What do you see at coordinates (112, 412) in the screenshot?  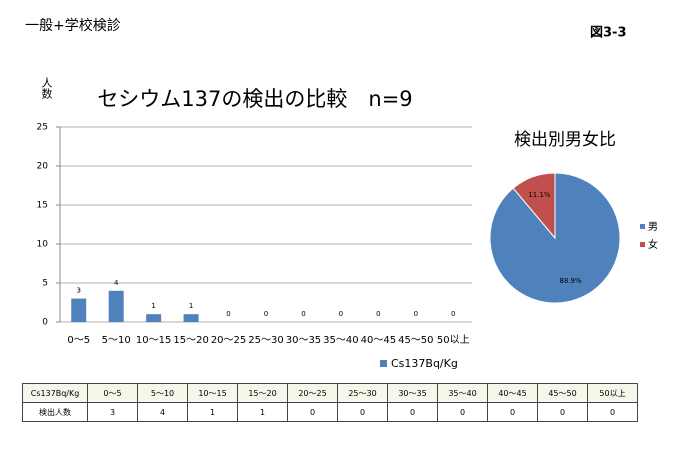 I see `table-cell: 3` at bounding box center [112, 412].